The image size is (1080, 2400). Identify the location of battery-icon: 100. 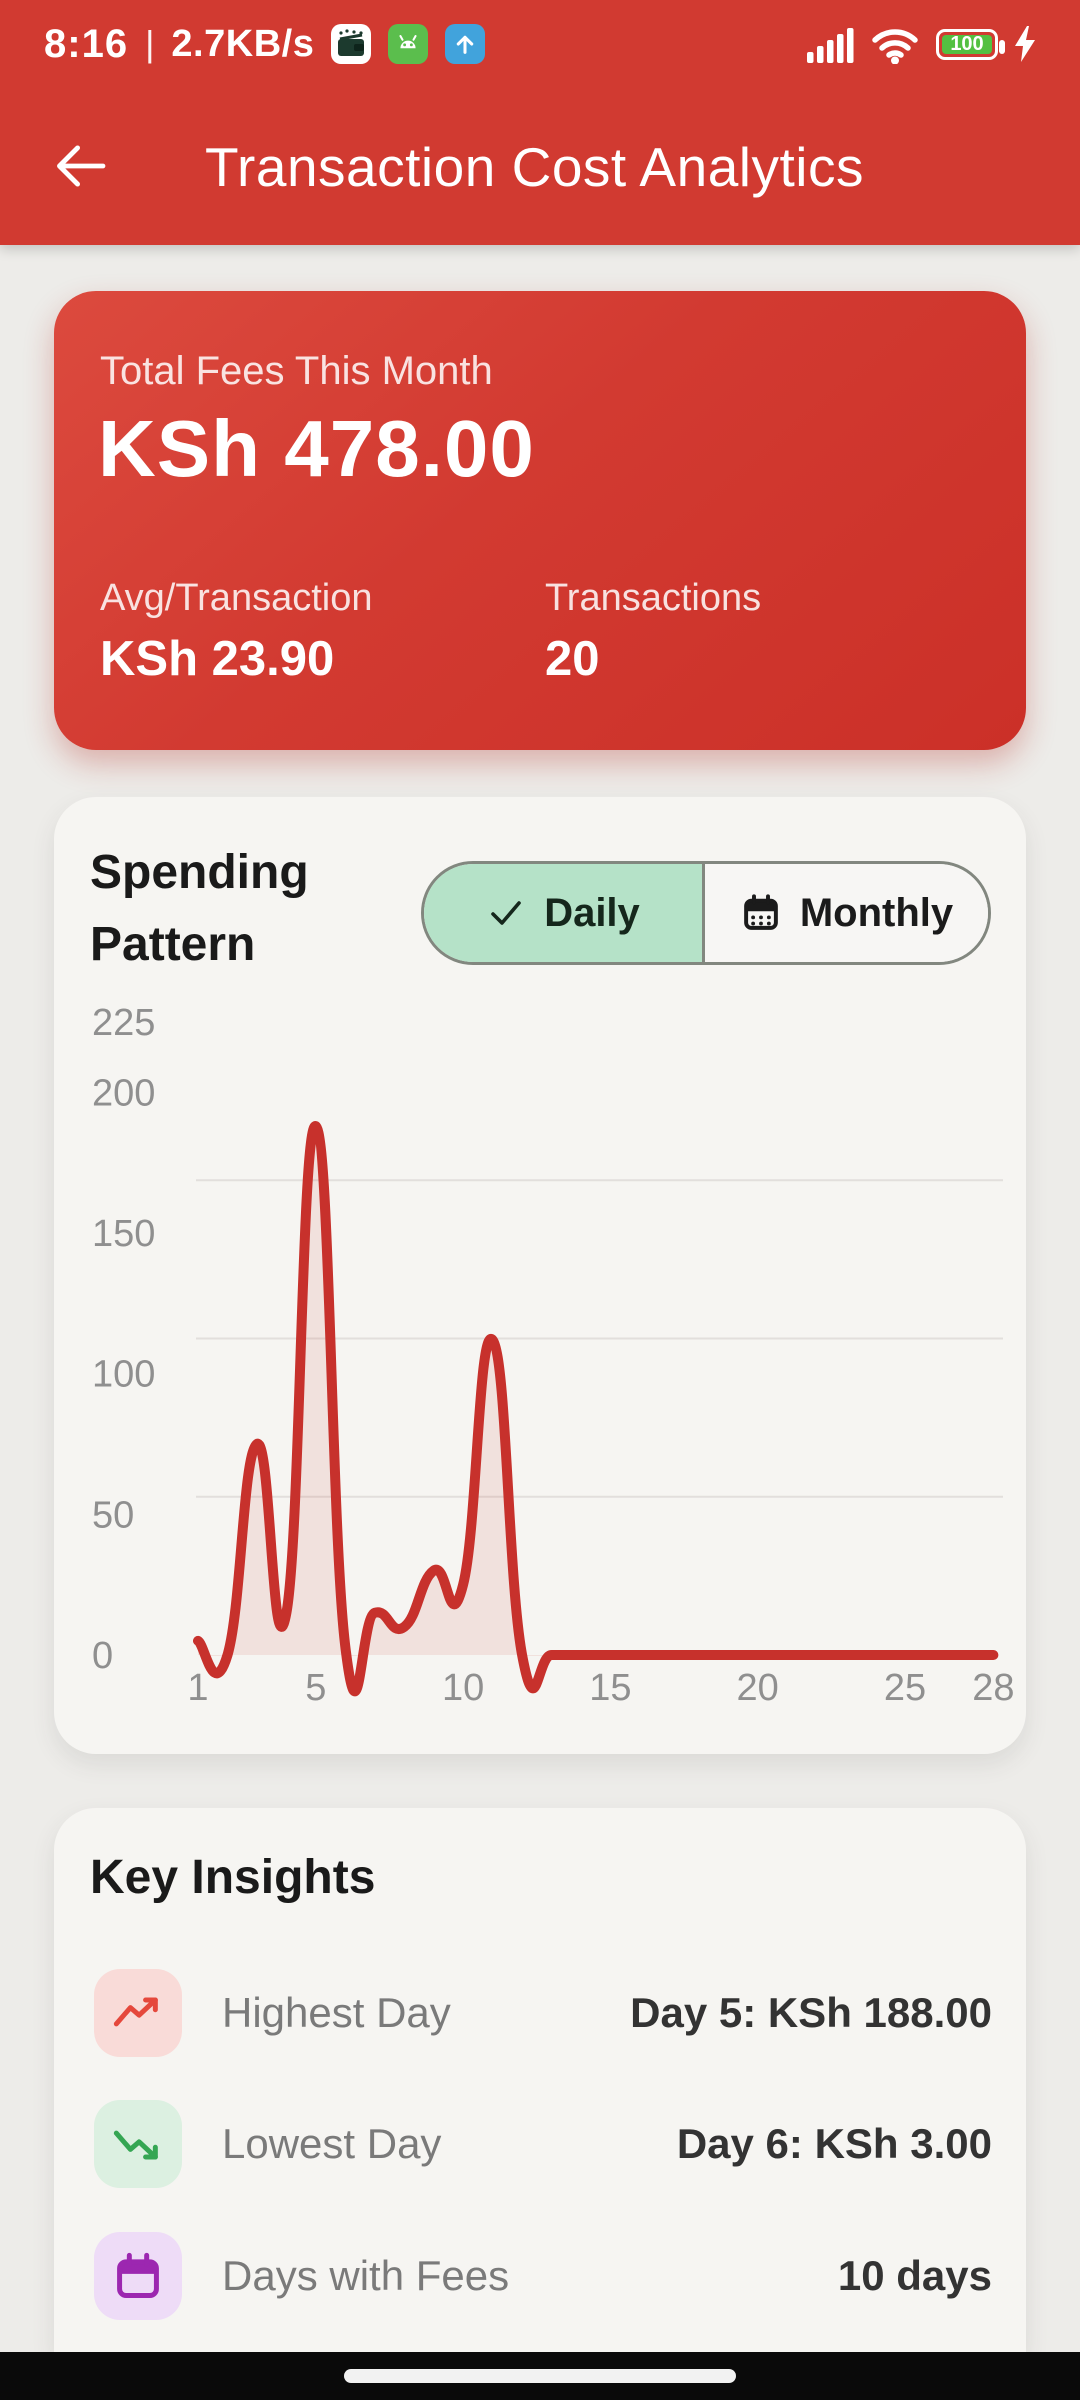
(970, 44).